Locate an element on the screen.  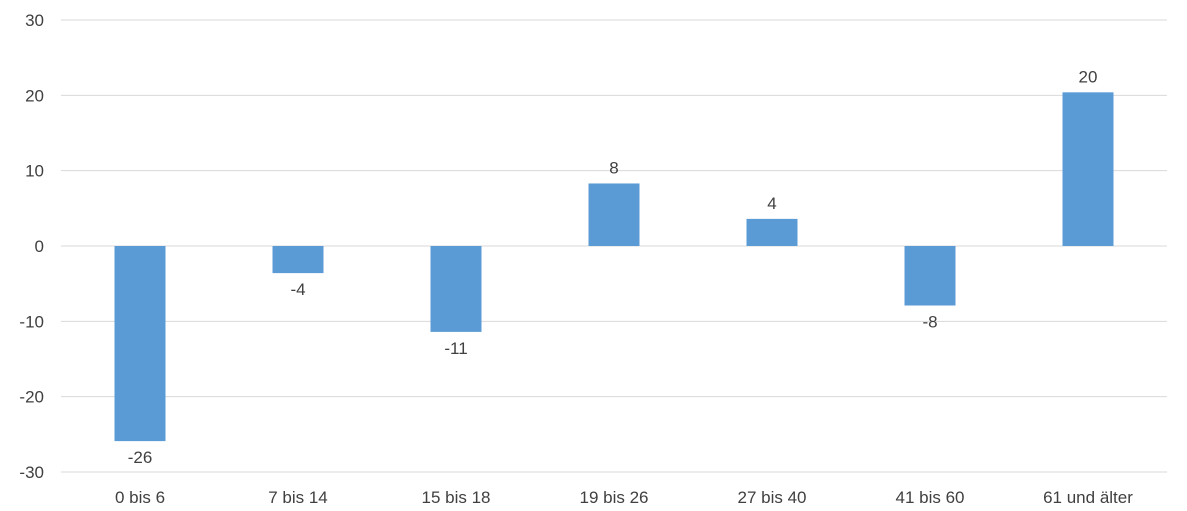
data-label: -8 is located at coordinates (929, 322).